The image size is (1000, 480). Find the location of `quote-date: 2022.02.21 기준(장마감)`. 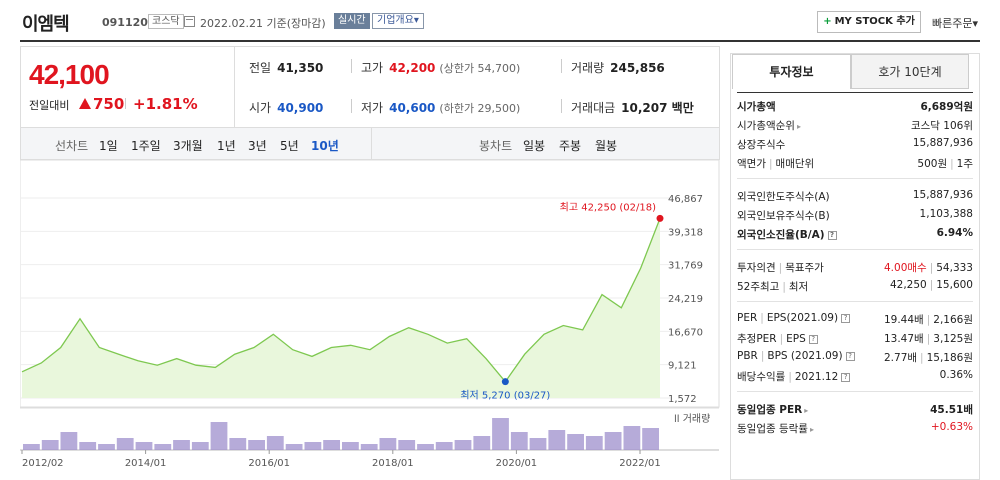

quote-date: 2022.02.21 기준(장마감) is located at coordinates (263, 23).